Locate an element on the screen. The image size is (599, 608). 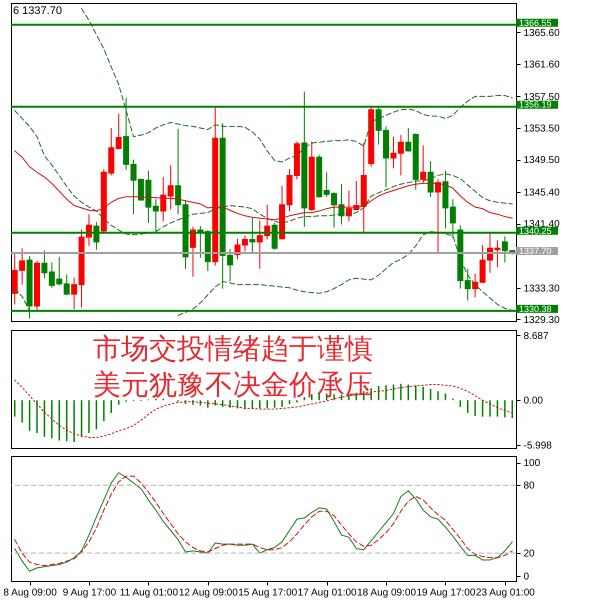
y-tick-label: 100 is located at coordinates (532, 464).